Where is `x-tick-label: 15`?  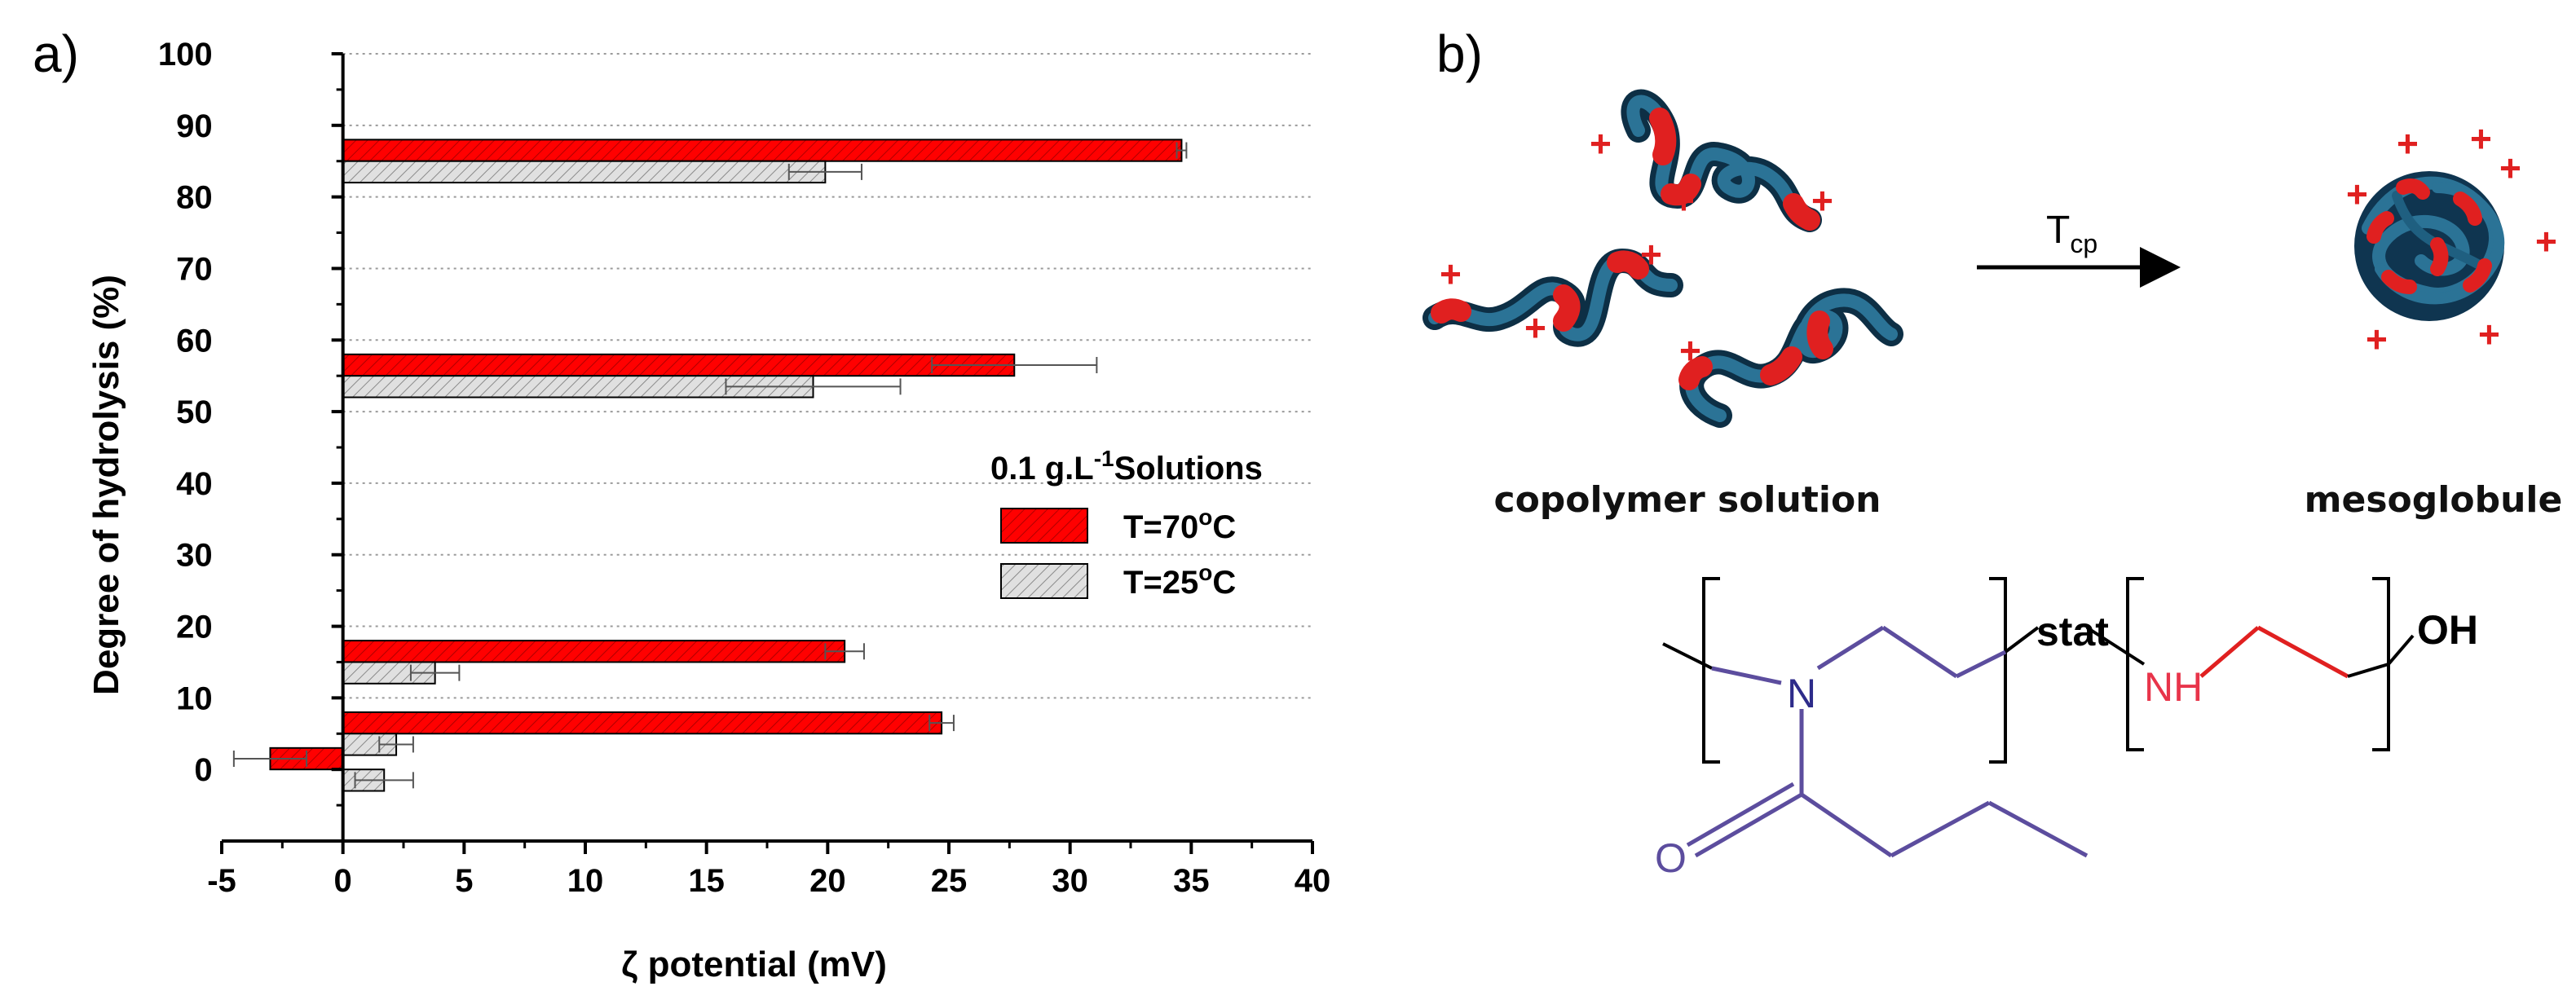 x-tick-label: 15 is located at coordinates (706, 881).